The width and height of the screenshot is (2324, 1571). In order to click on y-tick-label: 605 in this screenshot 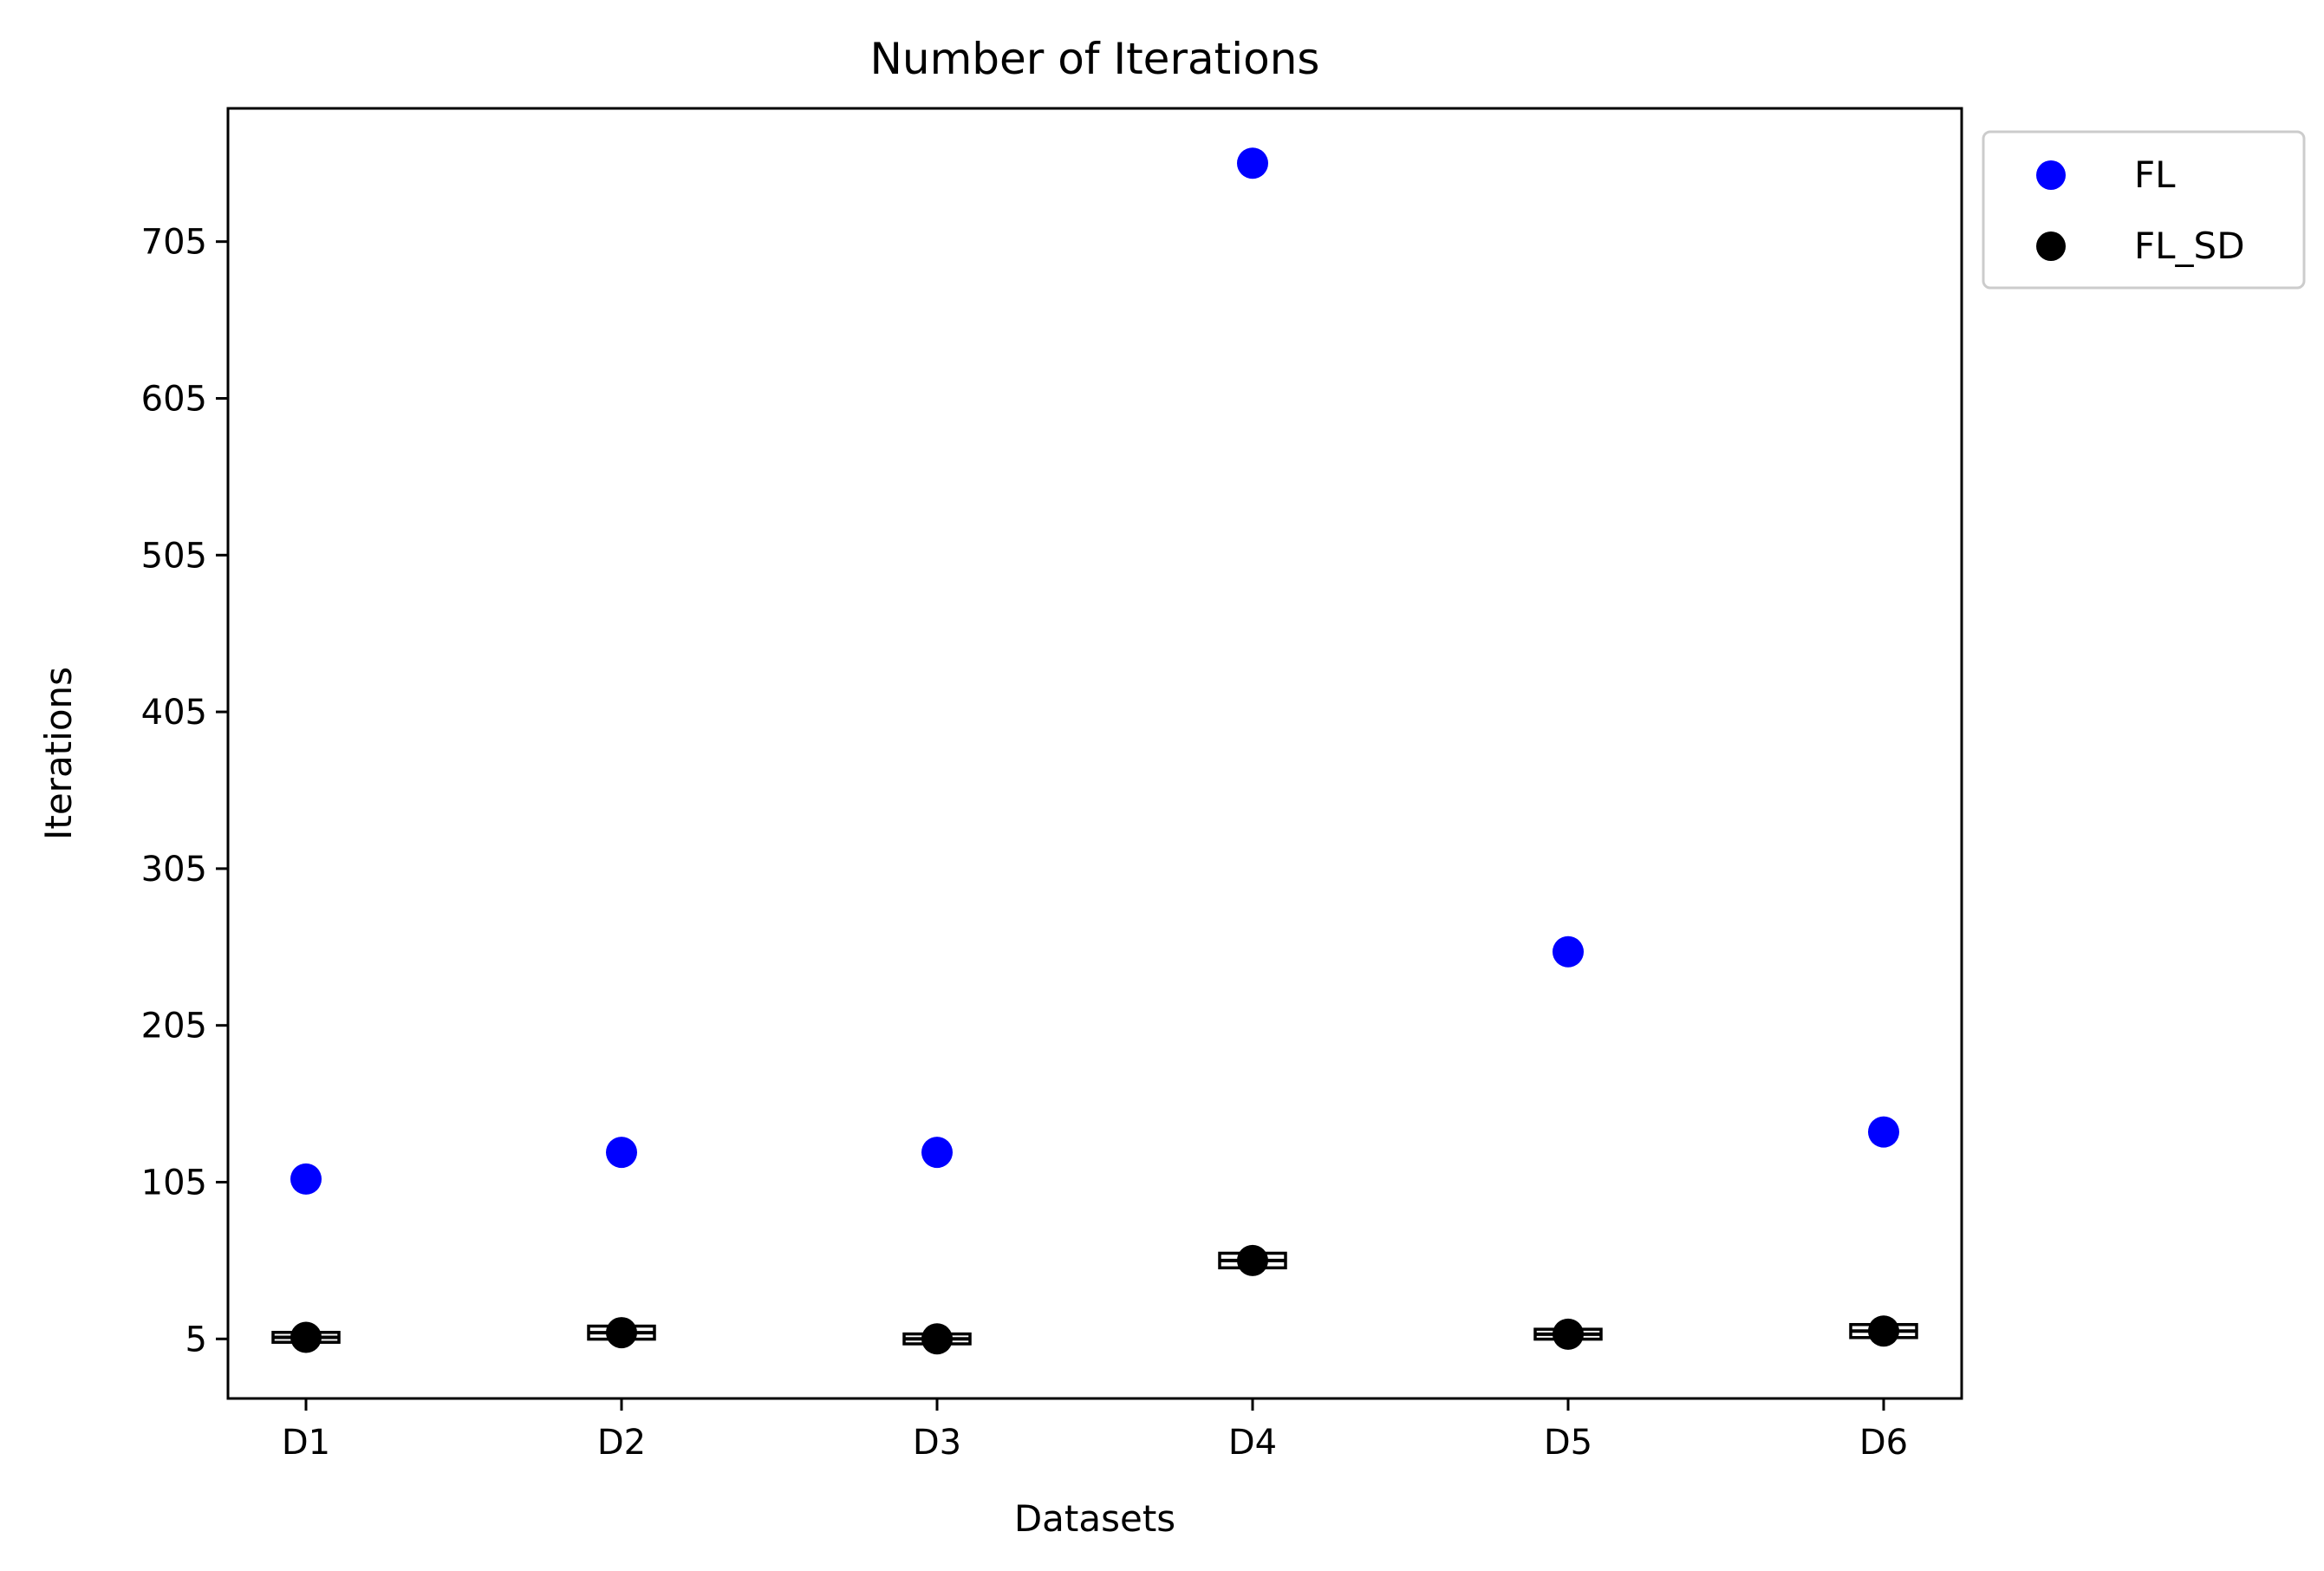, I will do `click(174, 399)`.